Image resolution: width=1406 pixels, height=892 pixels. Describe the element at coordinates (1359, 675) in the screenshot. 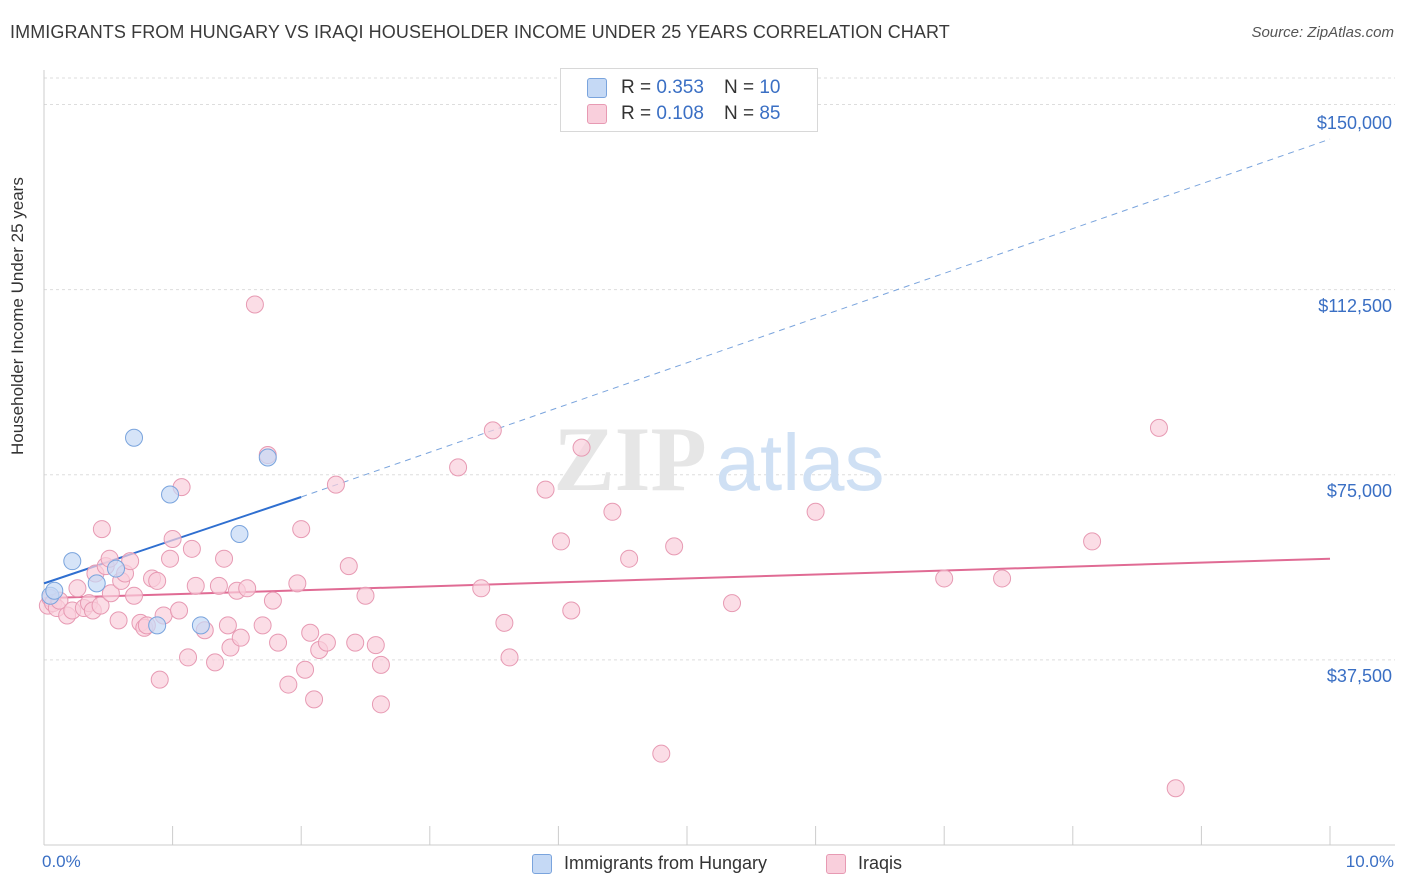

I see `y-tick-label: $37,500` at that location.